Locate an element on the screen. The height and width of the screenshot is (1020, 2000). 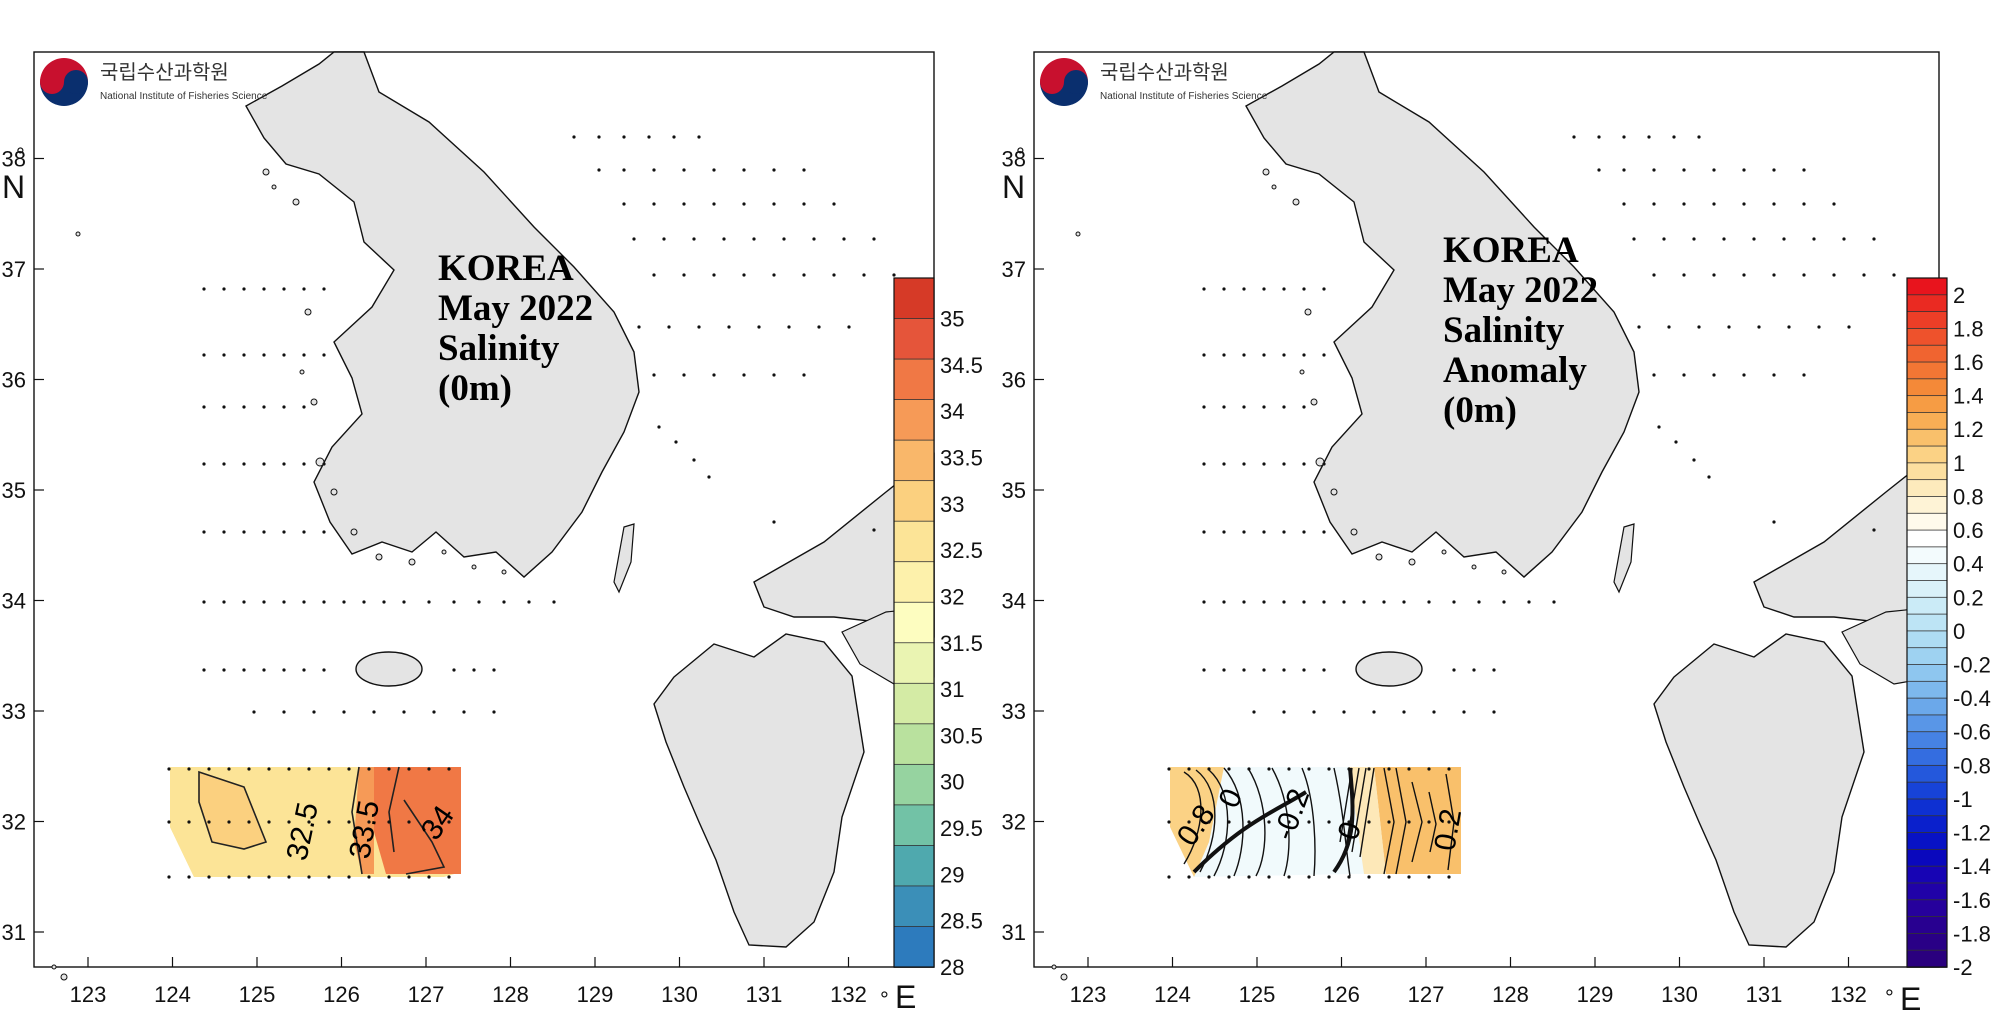
colorbar-label: -1.8 is located at coordinates (1972, 933).